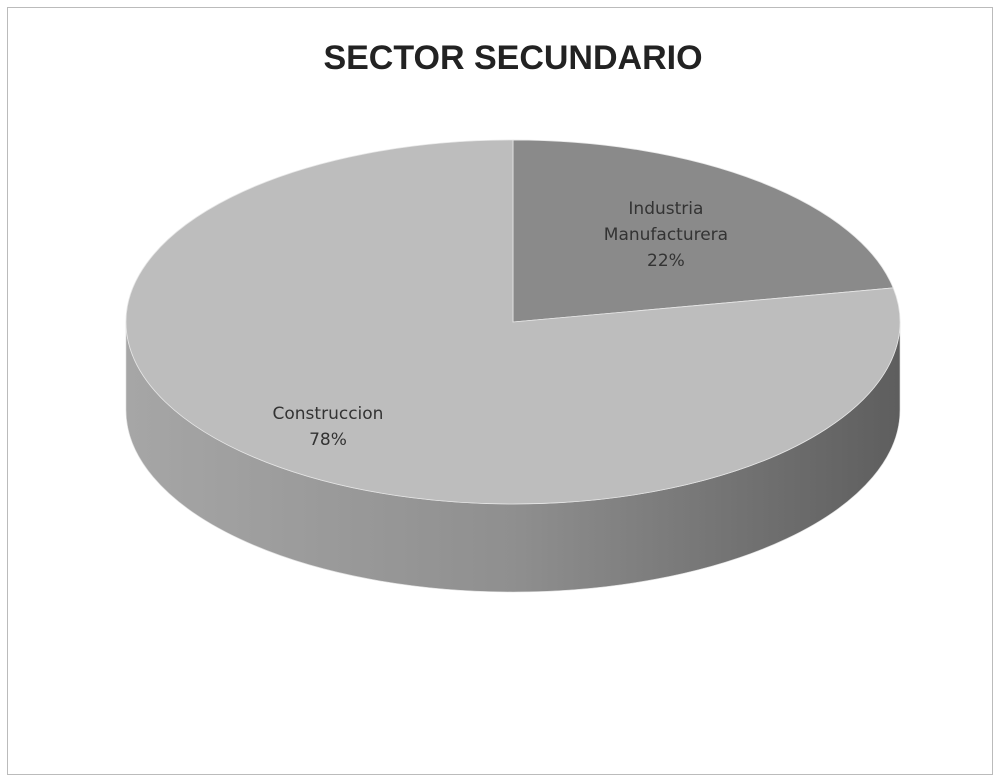  I want to click on category-label: Construccion, so click(328, 414).